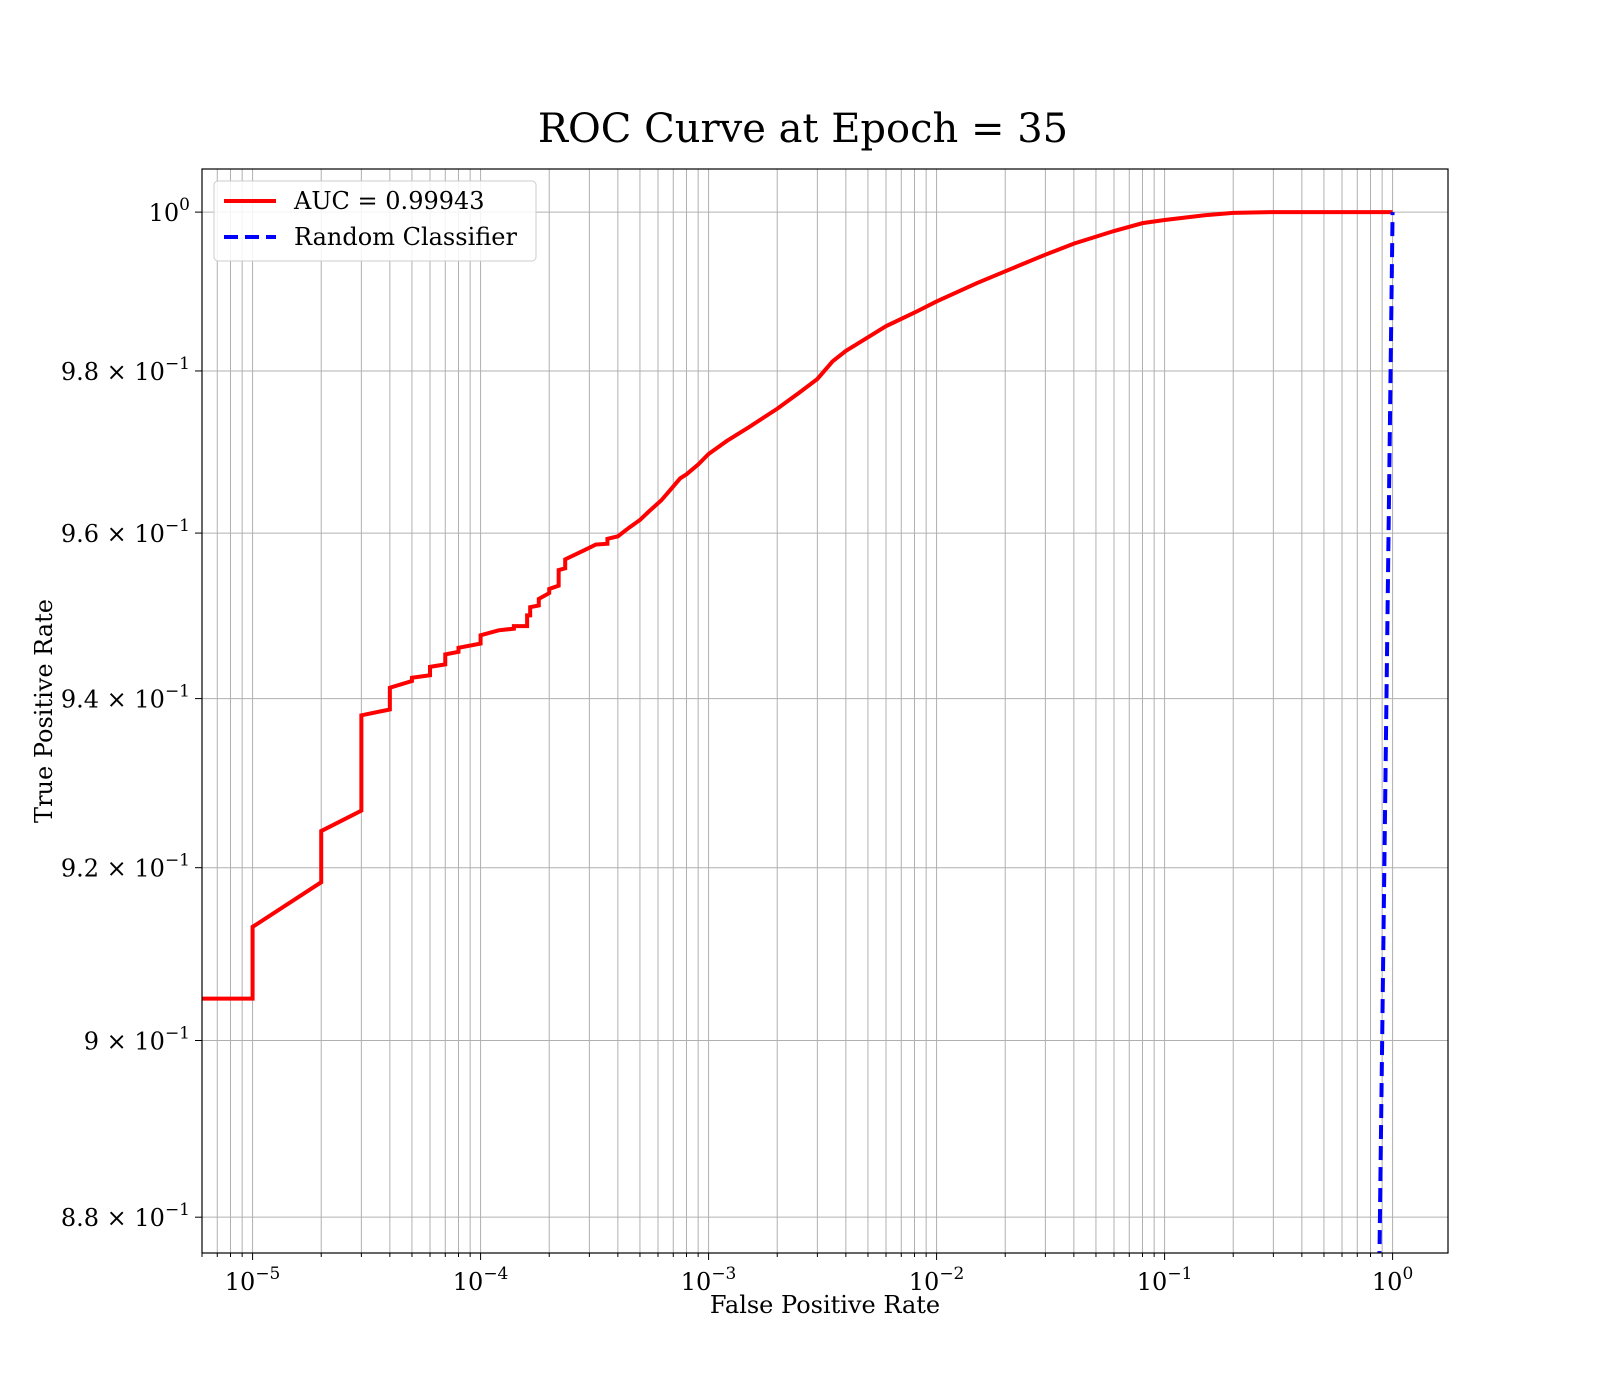  Describe the element at coordinates (1386, 732) in the screenshot. I see `random-classifier-line` at that location.